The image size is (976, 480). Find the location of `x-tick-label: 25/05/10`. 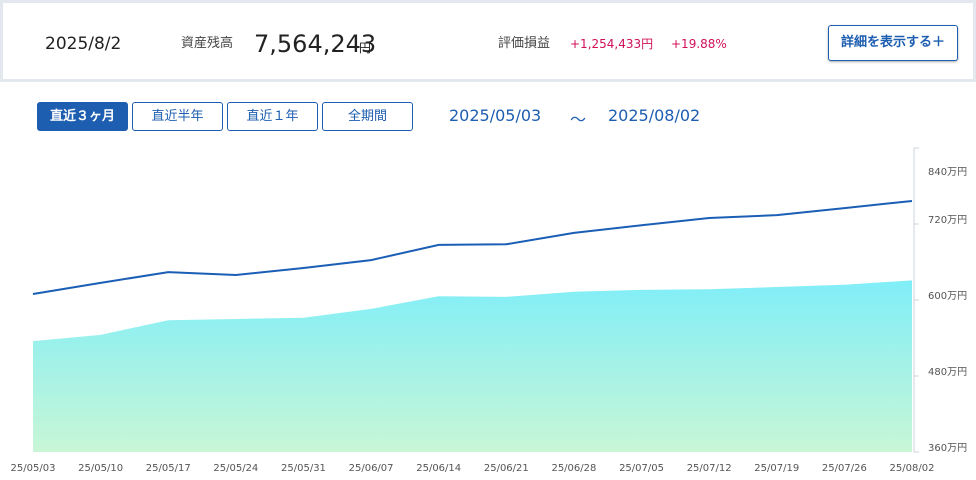

x-tick-label: 25/05/10 is located at coordinates (100, 468).